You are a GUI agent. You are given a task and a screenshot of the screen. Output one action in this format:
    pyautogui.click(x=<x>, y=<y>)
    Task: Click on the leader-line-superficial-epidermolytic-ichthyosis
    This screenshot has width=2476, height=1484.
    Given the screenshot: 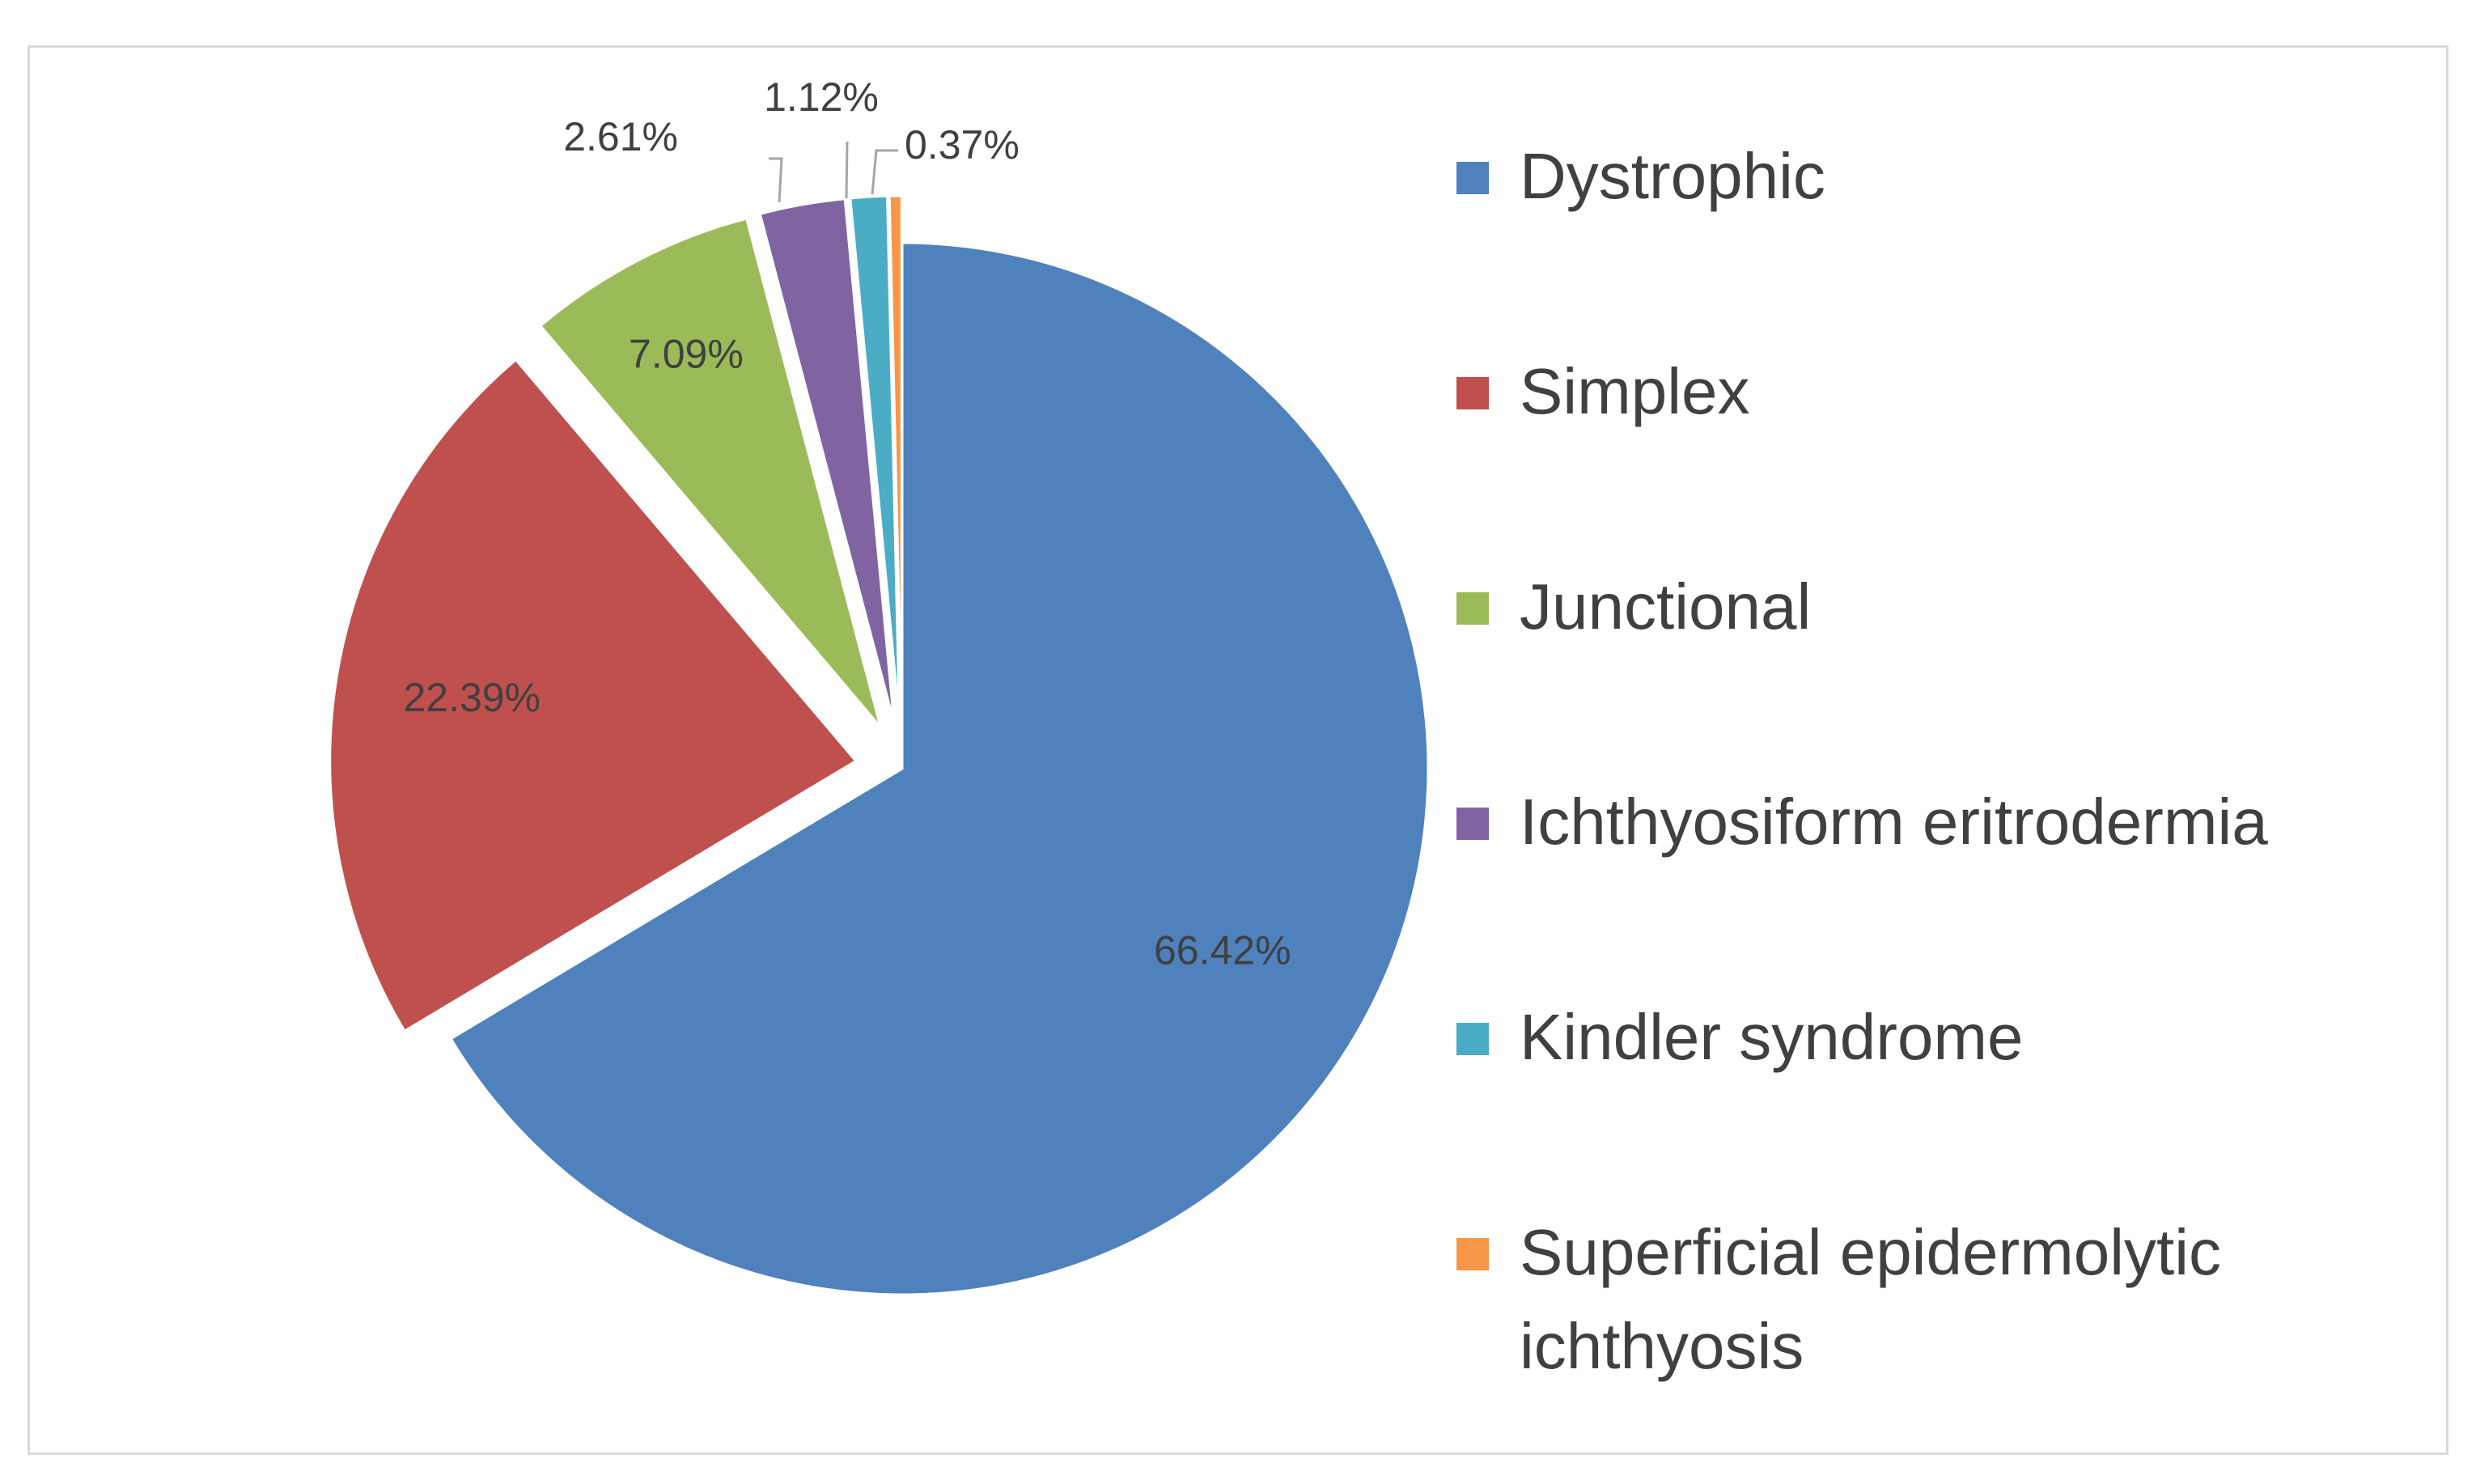 What is the action you would take?
    pyautogui.click(x=884, y=172)
    